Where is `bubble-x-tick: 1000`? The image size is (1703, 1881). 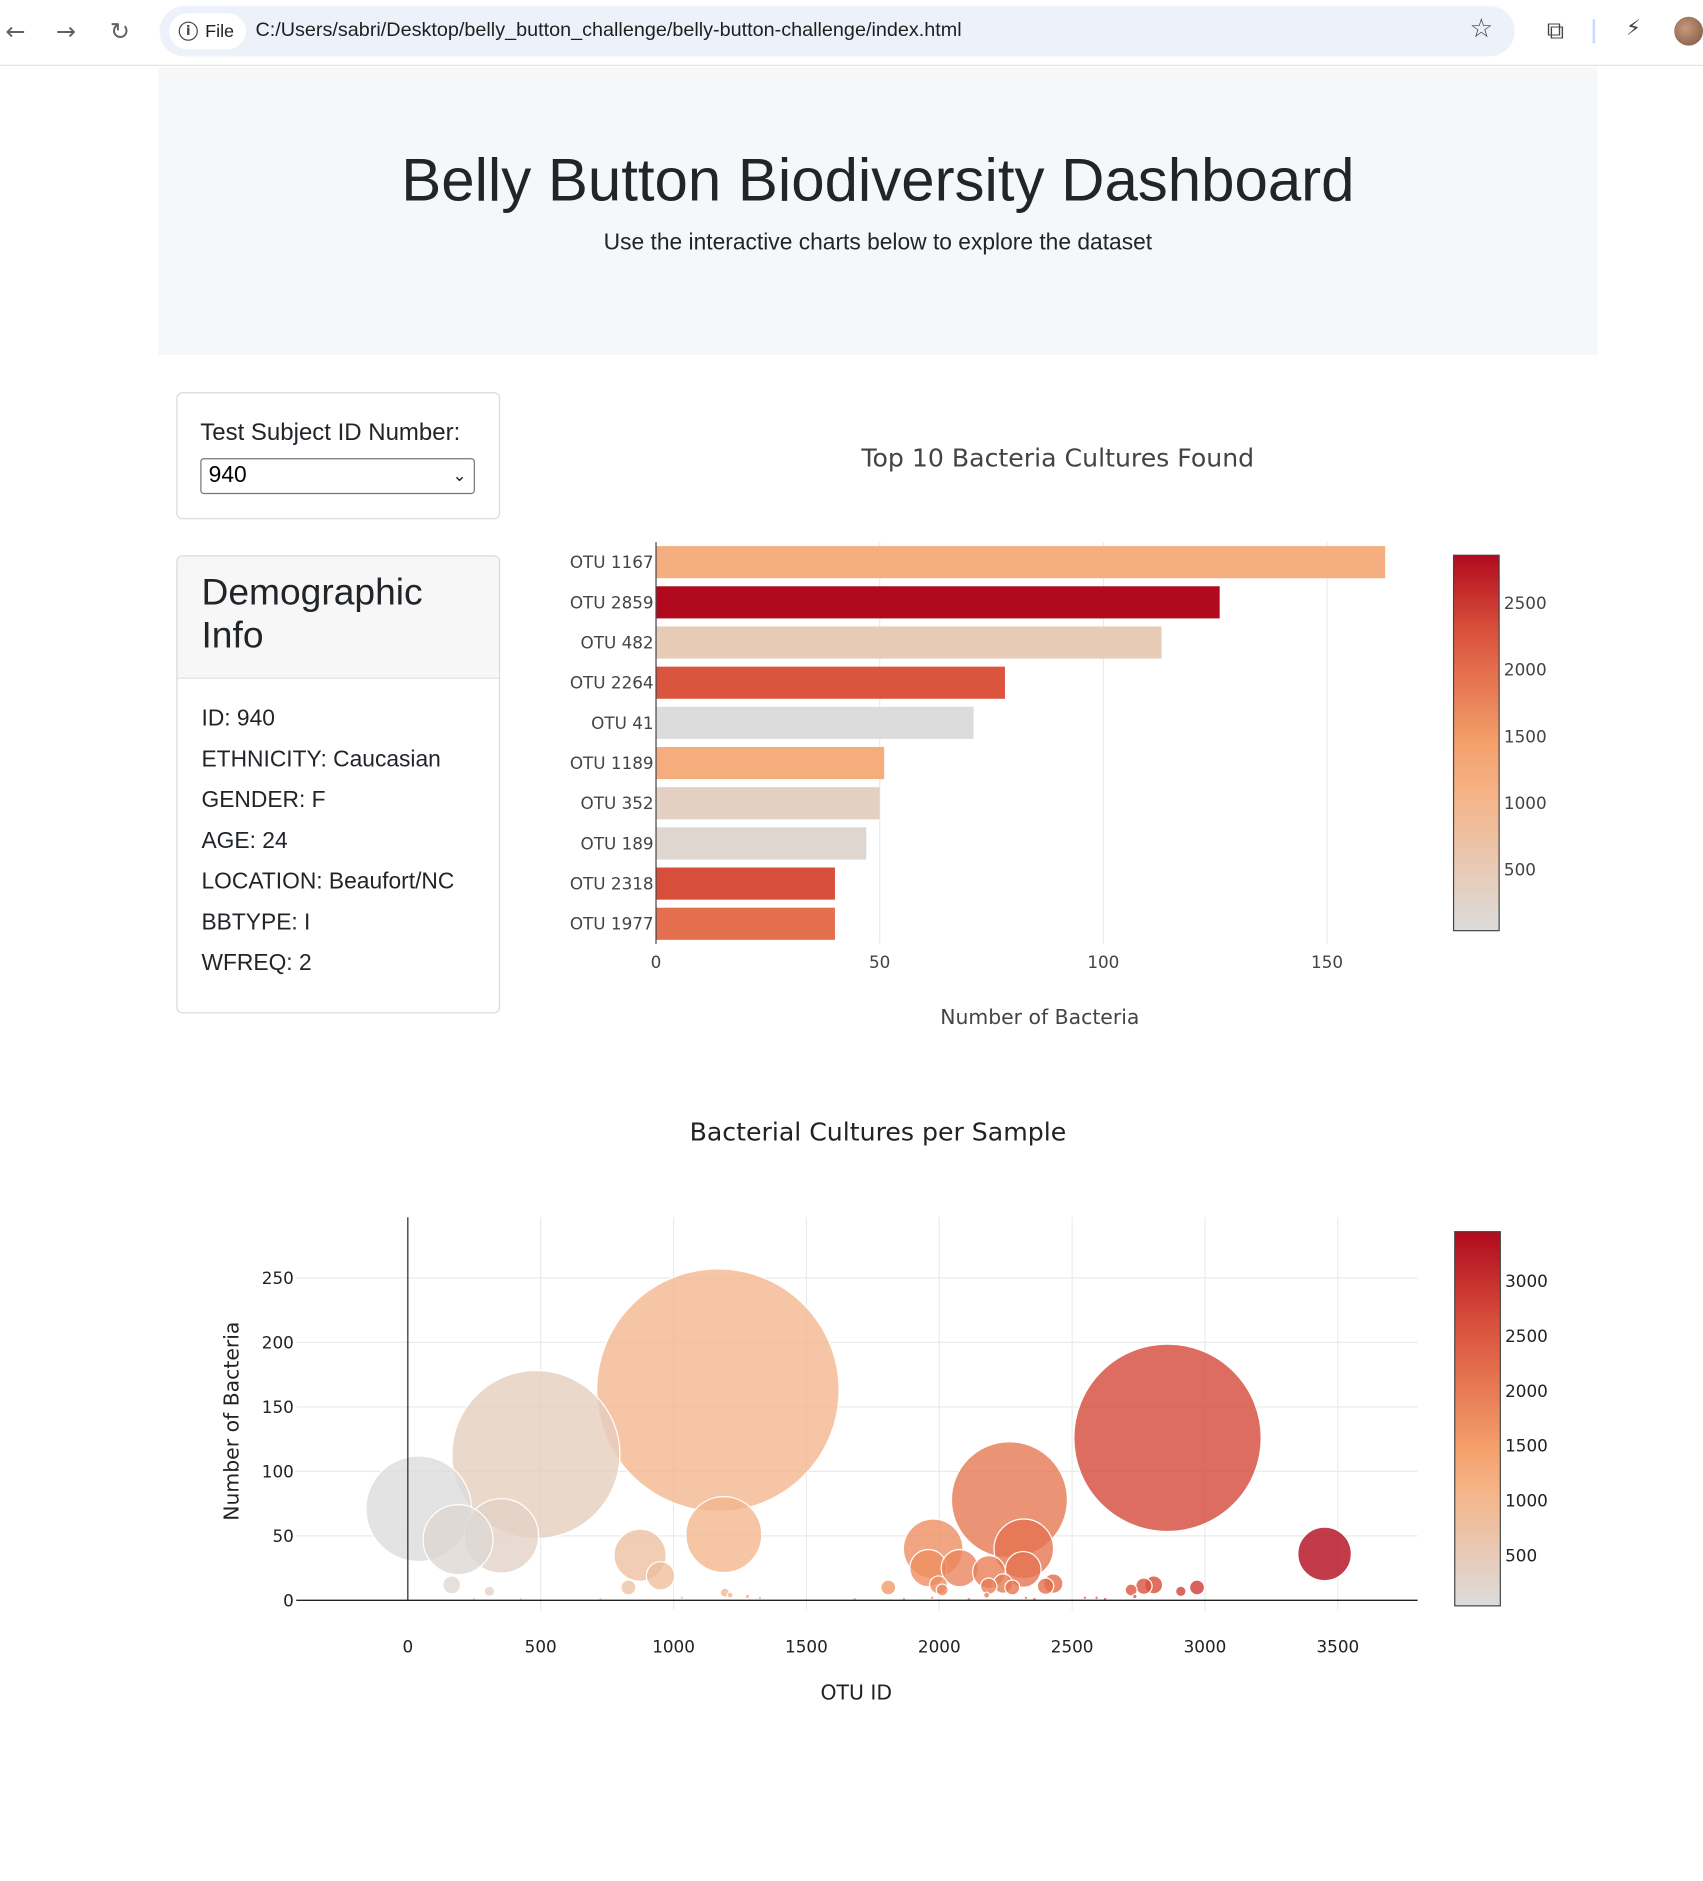 bubble-x-tick: 1000 is located at coordinates (673, 1647).